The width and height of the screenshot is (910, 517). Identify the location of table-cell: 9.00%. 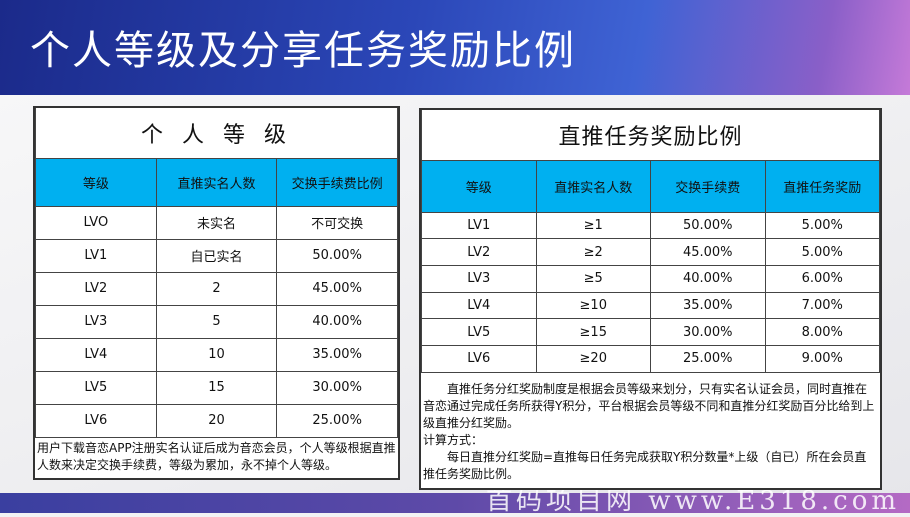
(822, 358).